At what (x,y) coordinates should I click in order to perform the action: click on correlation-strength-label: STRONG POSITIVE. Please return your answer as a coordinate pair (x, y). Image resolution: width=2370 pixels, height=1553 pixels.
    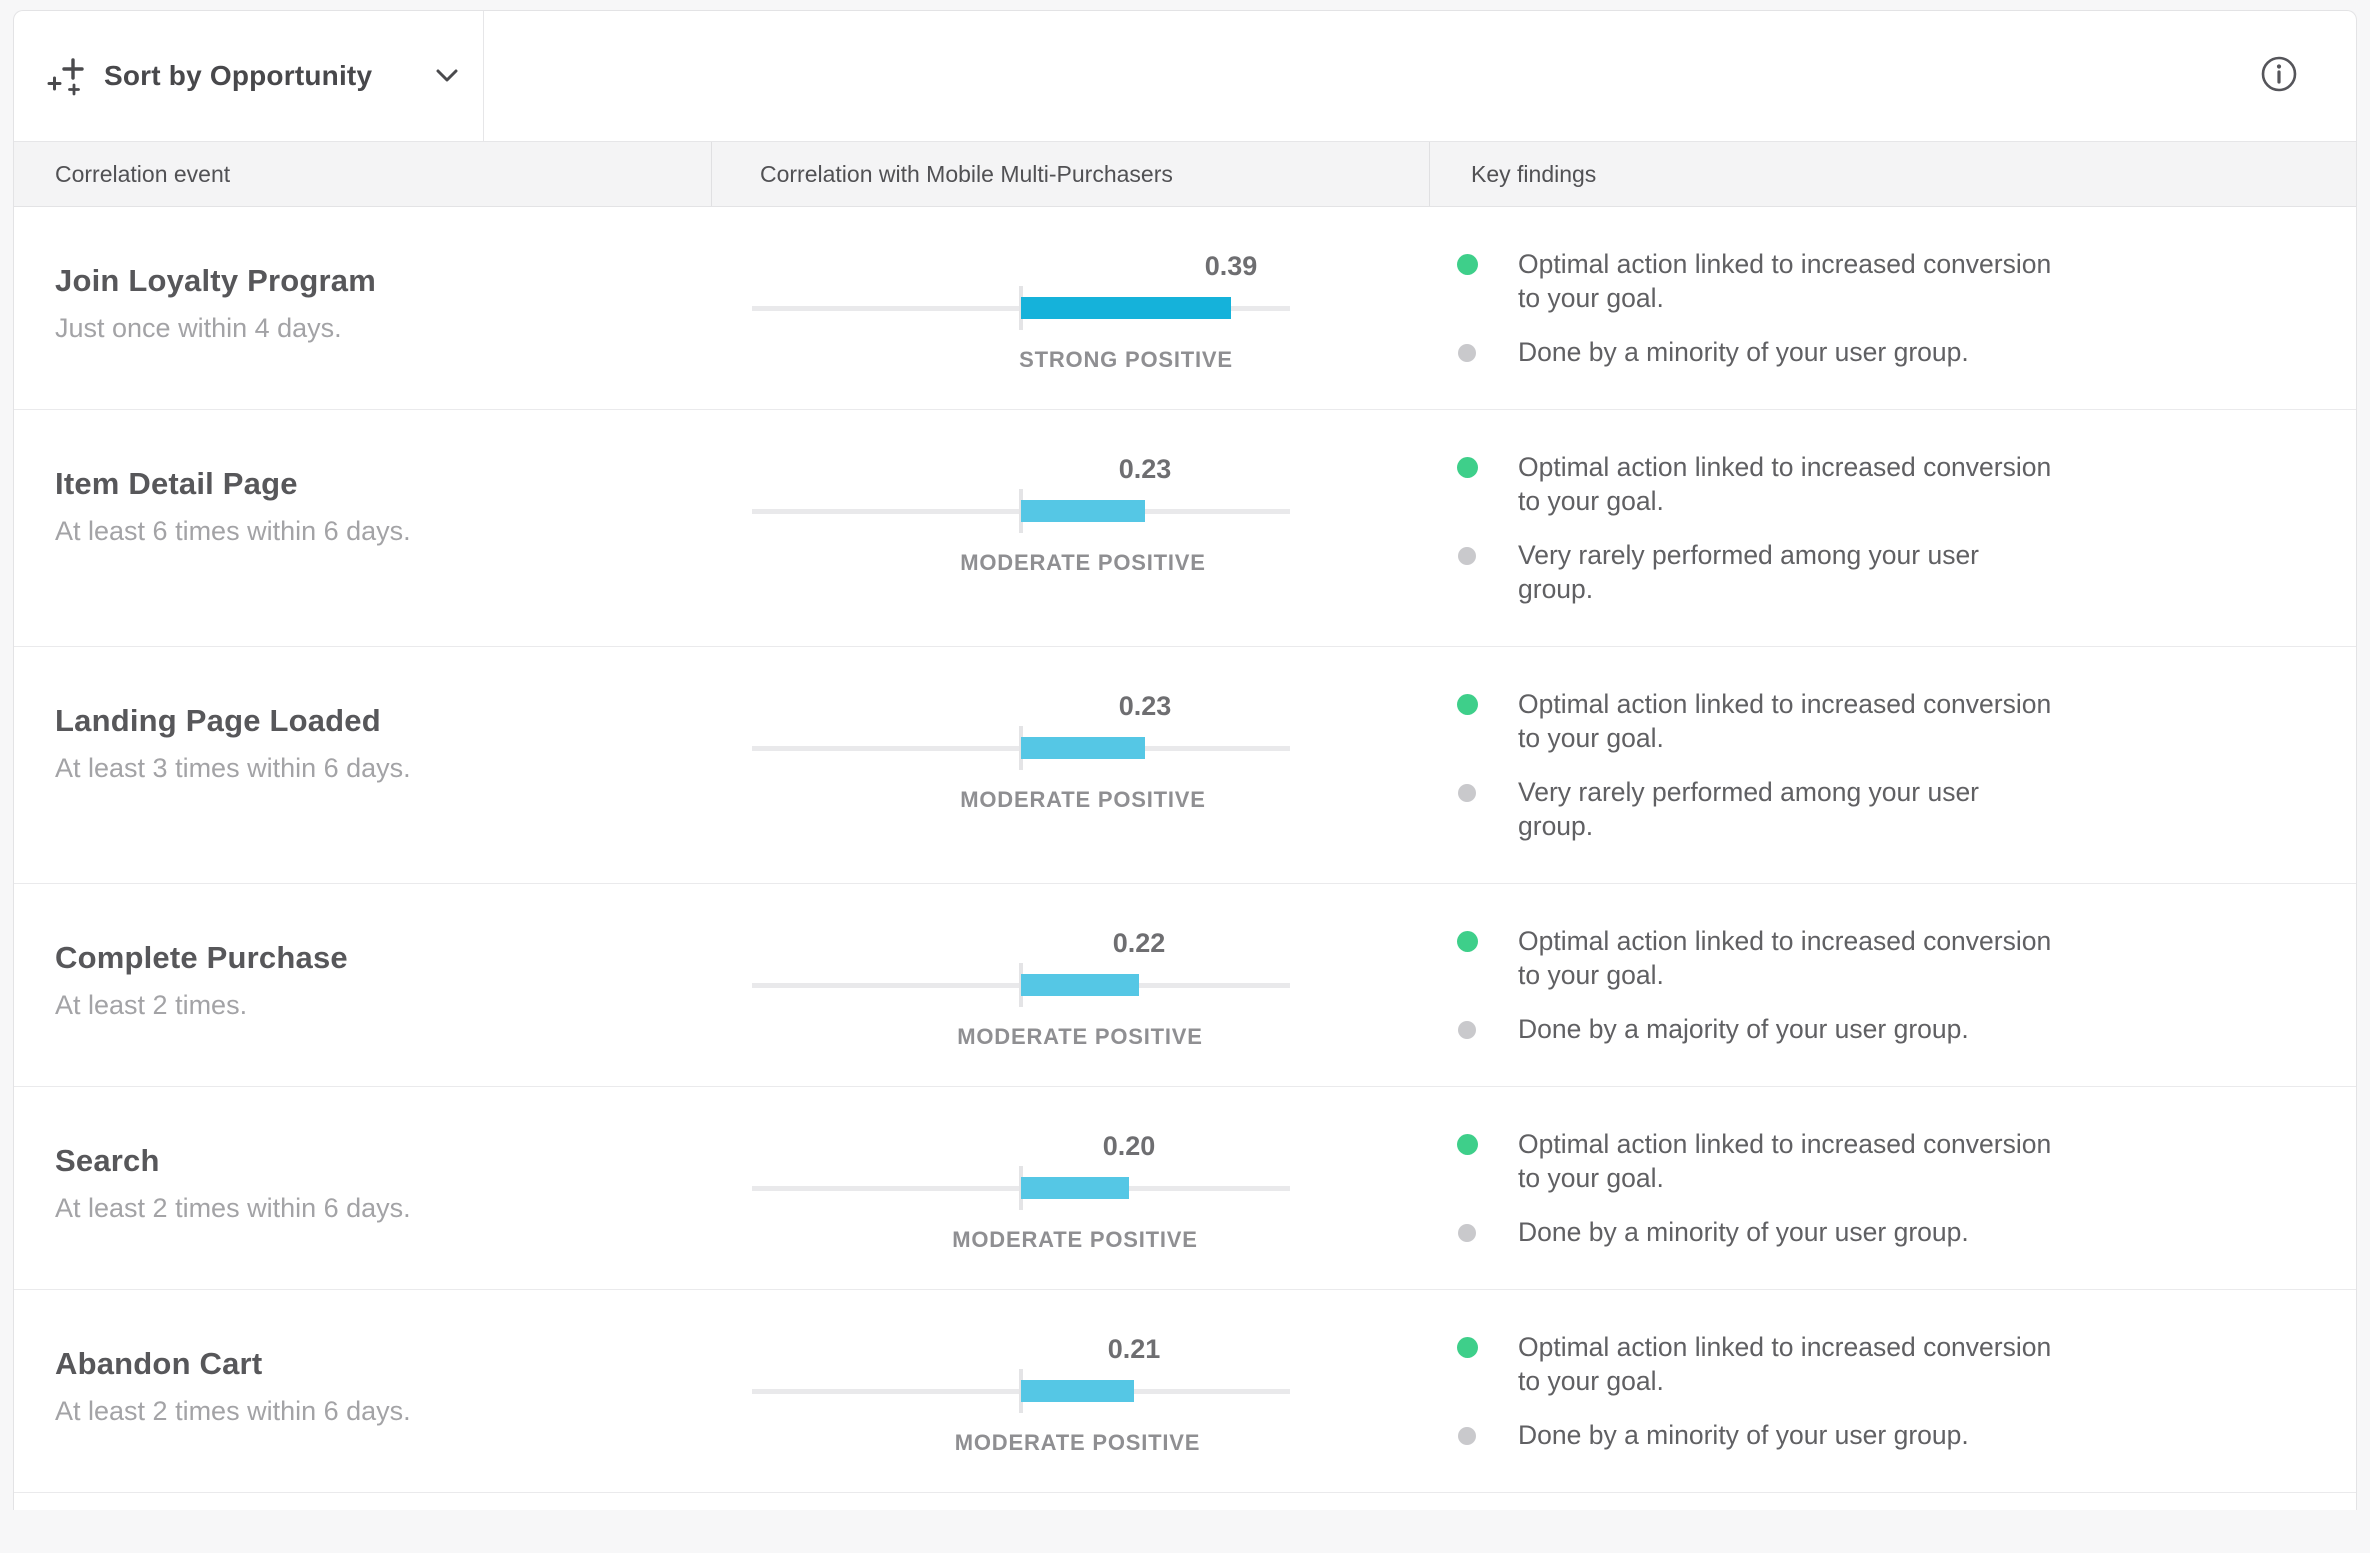
    Looking at the image, I should click on (1126, 359).